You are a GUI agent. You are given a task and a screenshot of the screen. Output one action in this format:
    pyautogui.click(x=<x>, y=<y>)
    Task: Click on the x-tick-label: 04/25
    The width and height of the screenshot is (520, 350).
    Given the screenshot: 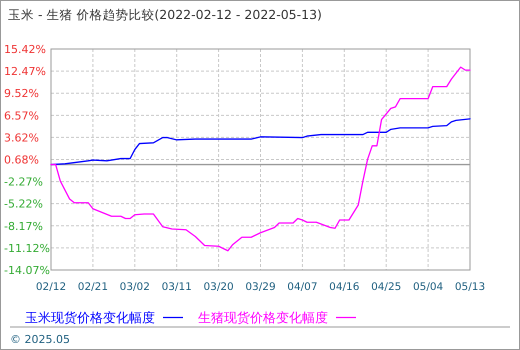 What is the action you would take?
    pyautogui.click(x=386, y=287)
    